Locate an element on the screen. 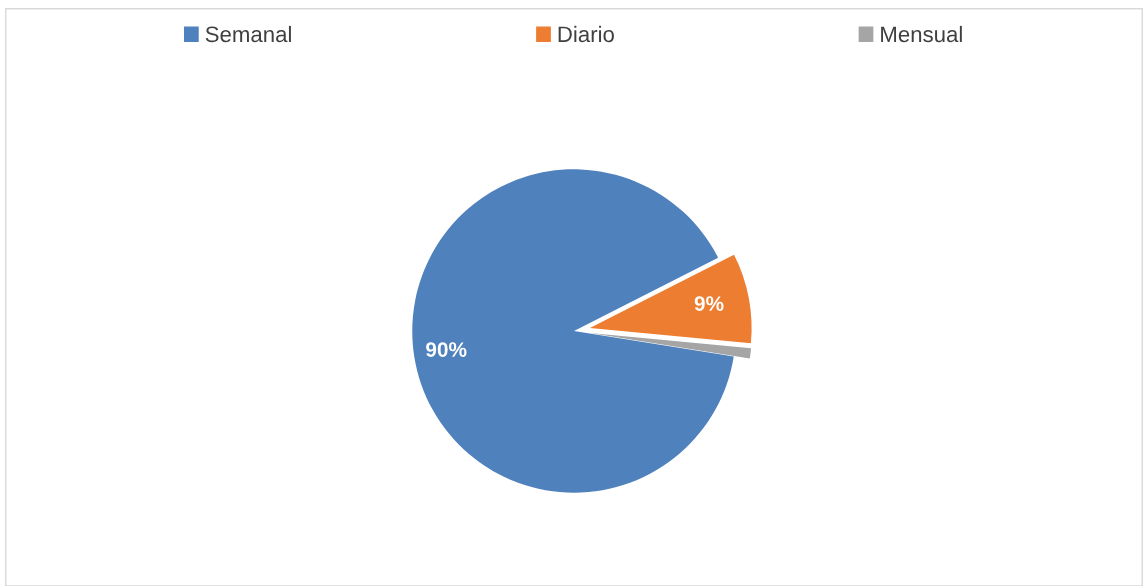 This screenshot has height=586, width=1148. data-label: 9% is located at coordinates (709, 303).